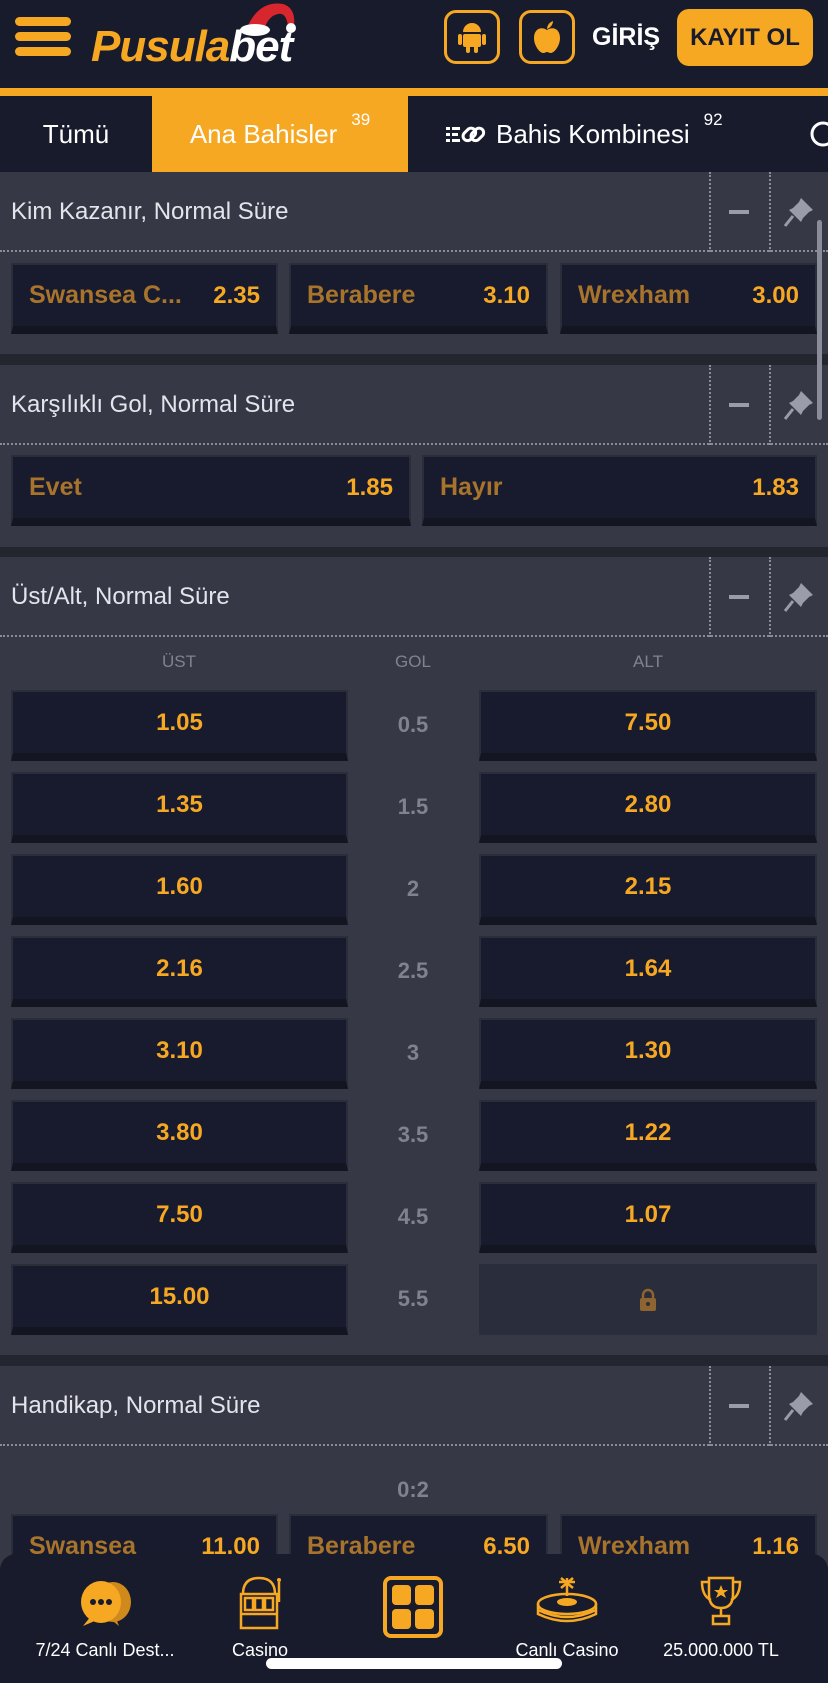 The width and height of the screenshot is (828, 1683). I want to click on android-app-button, so click(472, 37).